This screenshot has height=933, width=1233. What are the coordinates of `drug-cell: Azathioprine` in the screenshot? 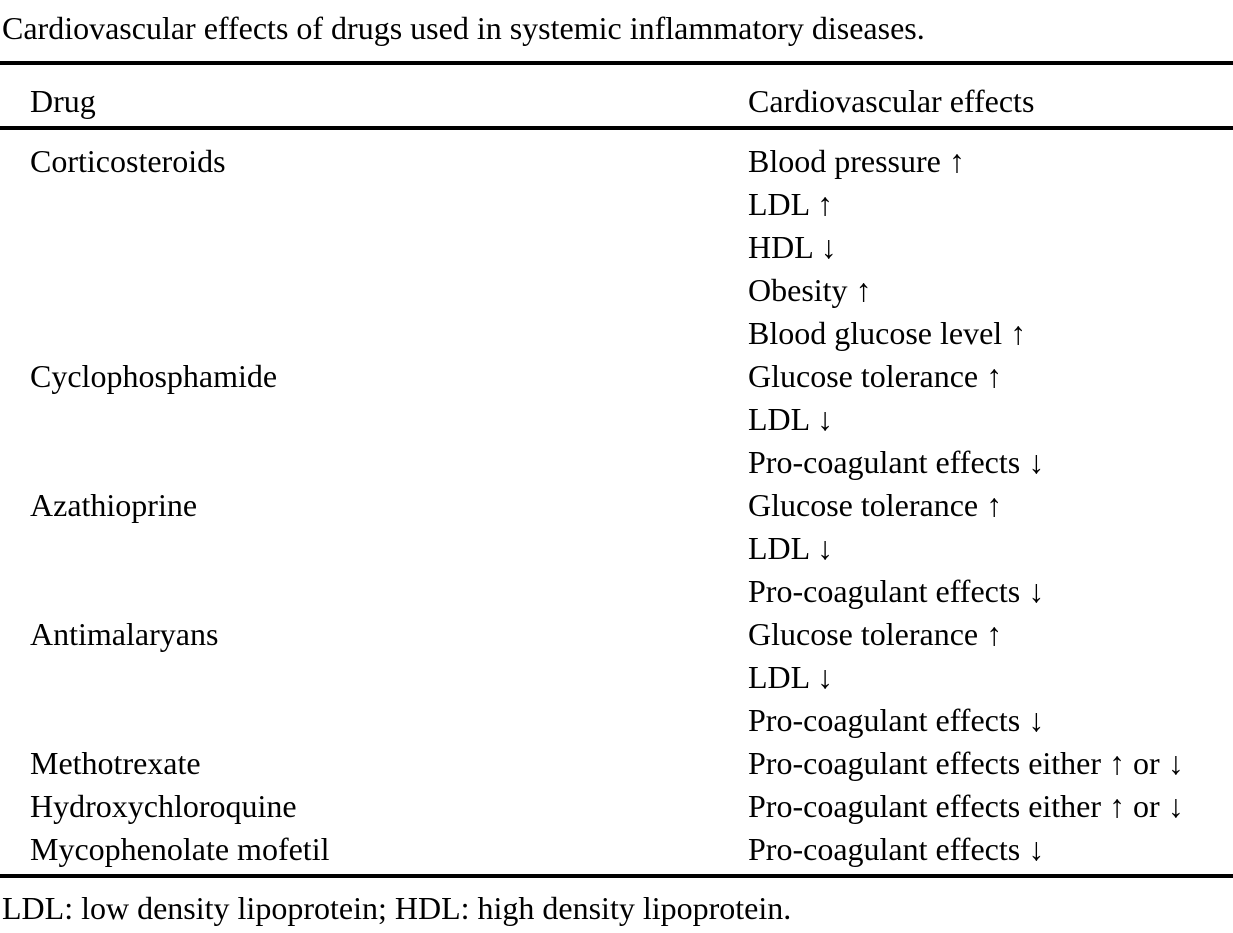 It's located at (114, 505).